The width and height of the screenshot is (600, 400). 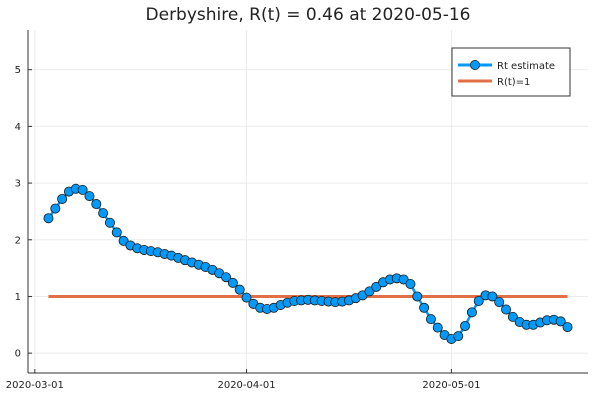 What do you see at coordinates (35, 385) in the screenshot?
I see `x-tick-label: 2020-03-01` at bounding box center [35, 385].